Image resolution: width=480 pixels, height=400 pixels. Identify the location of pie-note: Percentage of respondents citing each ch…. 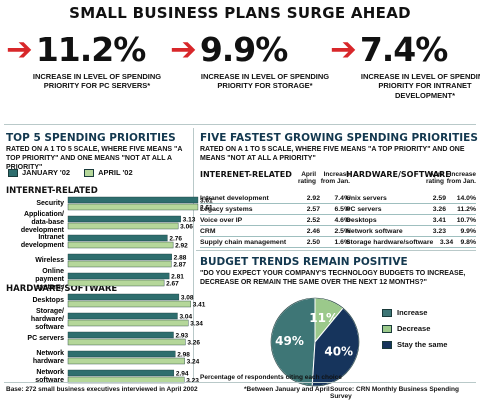
(271, 377).